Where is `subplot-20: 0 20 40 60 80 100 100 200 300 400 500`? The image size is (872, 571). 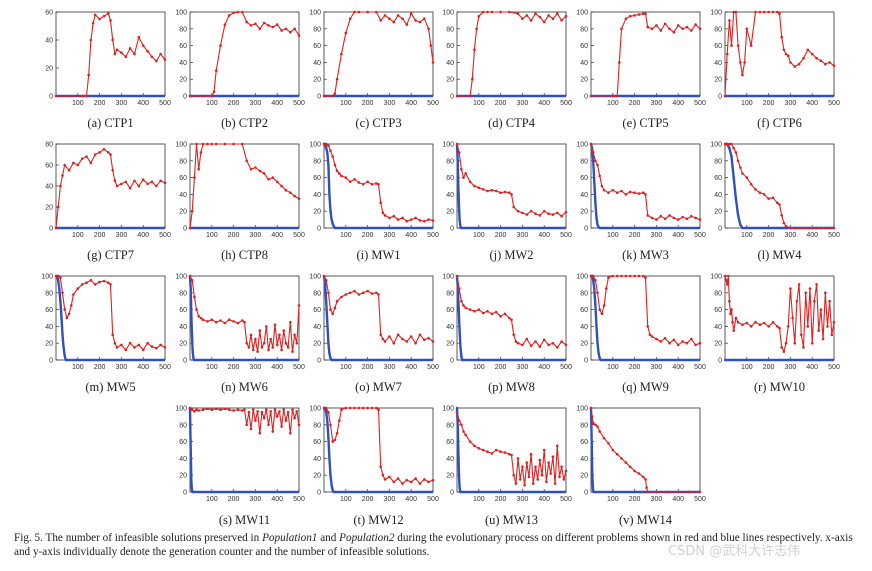
subplot-20: 0 20 40 60 80 100 100 200 300 400 500 is located at coordinates (507, 455).